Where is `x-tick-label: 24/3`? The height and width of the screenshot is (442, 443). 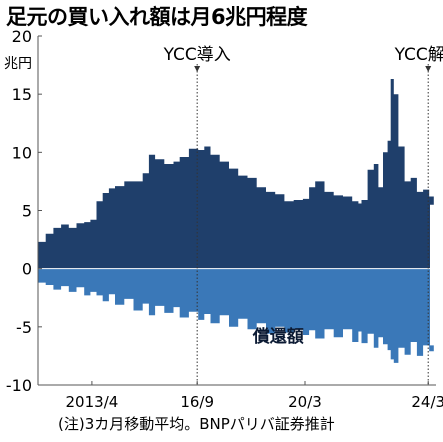 x-tick-label: 24/3 is located at coordinates (427, 402).